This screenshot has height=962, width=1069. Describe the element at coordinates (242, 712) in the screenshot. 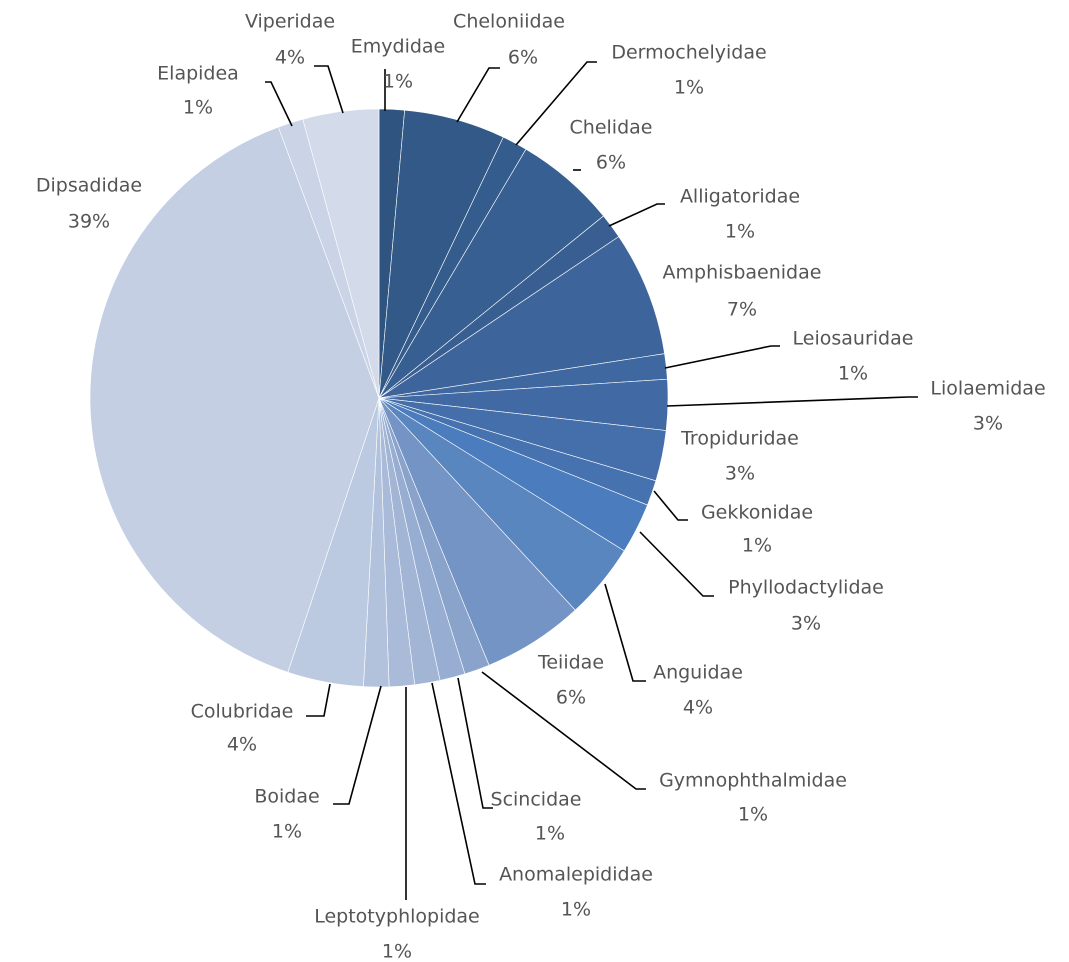

I see `label-colubridae: Colubridae` at that location.